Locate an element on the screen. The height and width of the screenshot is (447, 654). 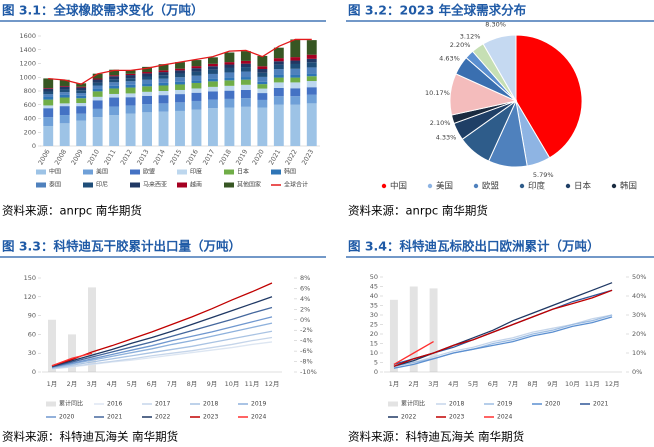
tick-label: 40% is located at coordinates (639, 296).